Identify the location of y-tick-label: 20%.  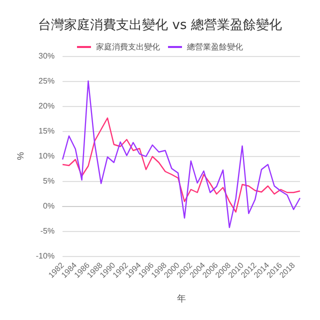
(46, 106).